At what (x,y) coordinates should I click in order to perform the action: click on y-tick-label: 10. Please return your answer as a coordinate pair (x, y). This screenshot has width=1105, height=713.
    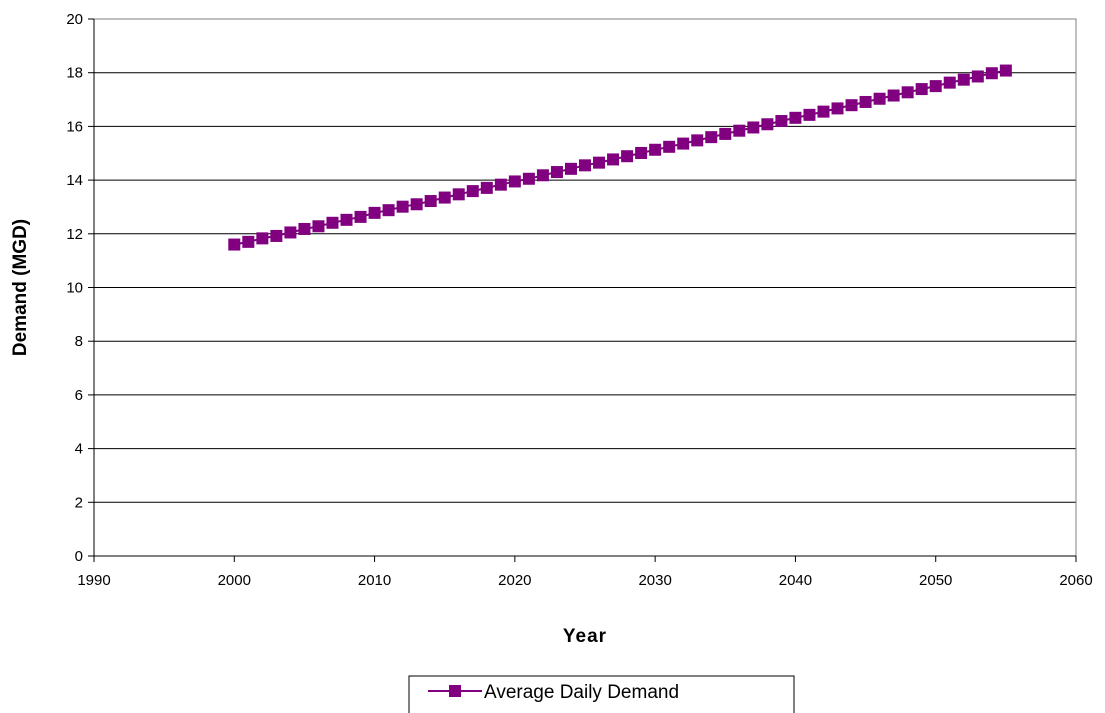
    Looking at the image, I should click on (74, 288).